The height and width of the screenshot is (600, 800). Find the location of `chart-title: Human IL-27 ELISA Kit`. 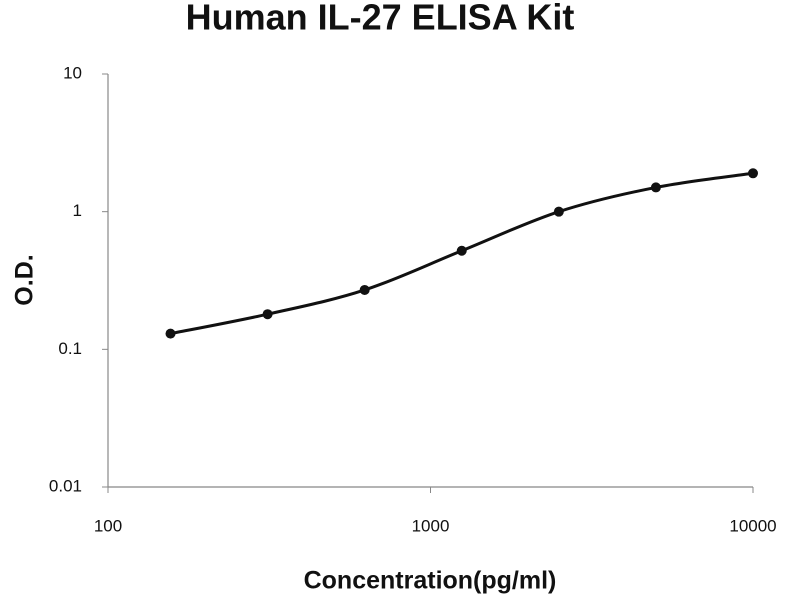

chart-title: Human IL-27 ELISA Kit is located at coordinates (380, 19).